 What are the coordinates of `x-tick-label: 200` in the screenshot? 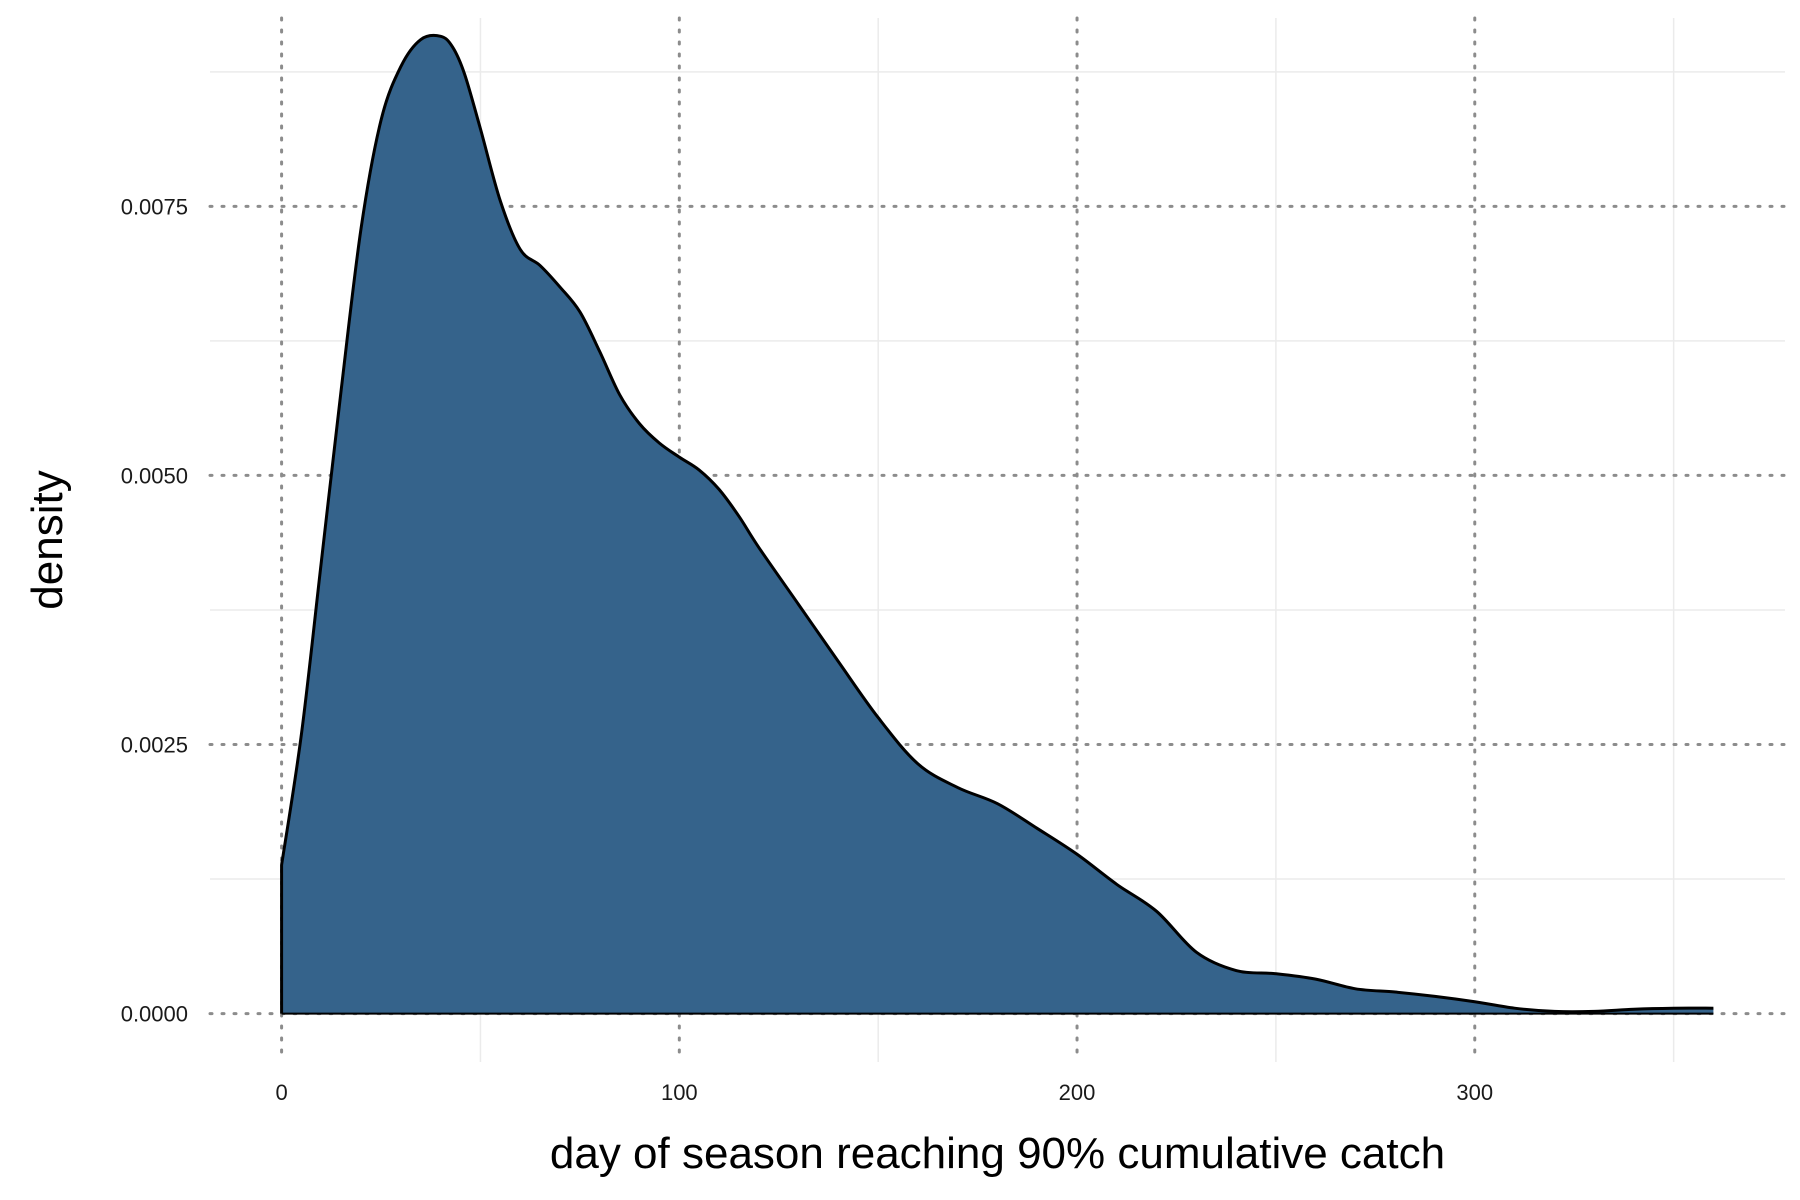 It's located at (1077, 1092).